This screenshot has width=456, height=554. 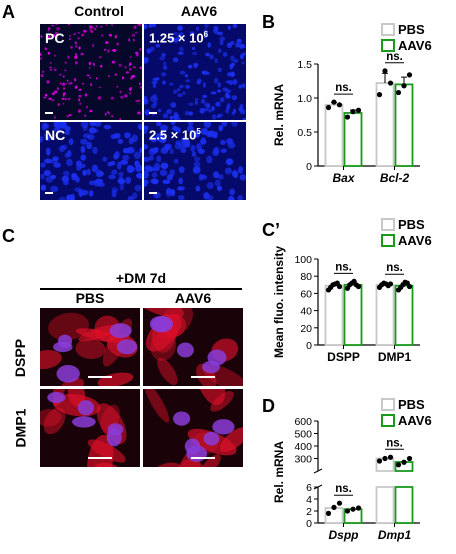 What do you see at coordinates (91, 72) in the screenshot?
I see `pc-cells` at bounding box center [91, 72].